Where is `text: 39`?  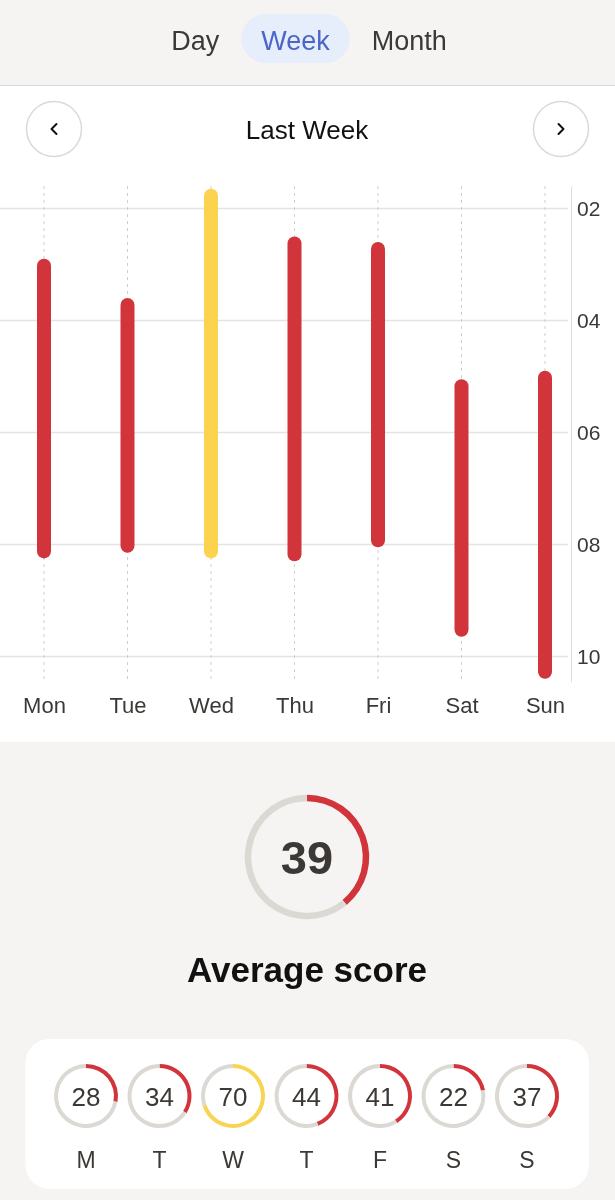
text: 39 is located at coordinates (307, 857).